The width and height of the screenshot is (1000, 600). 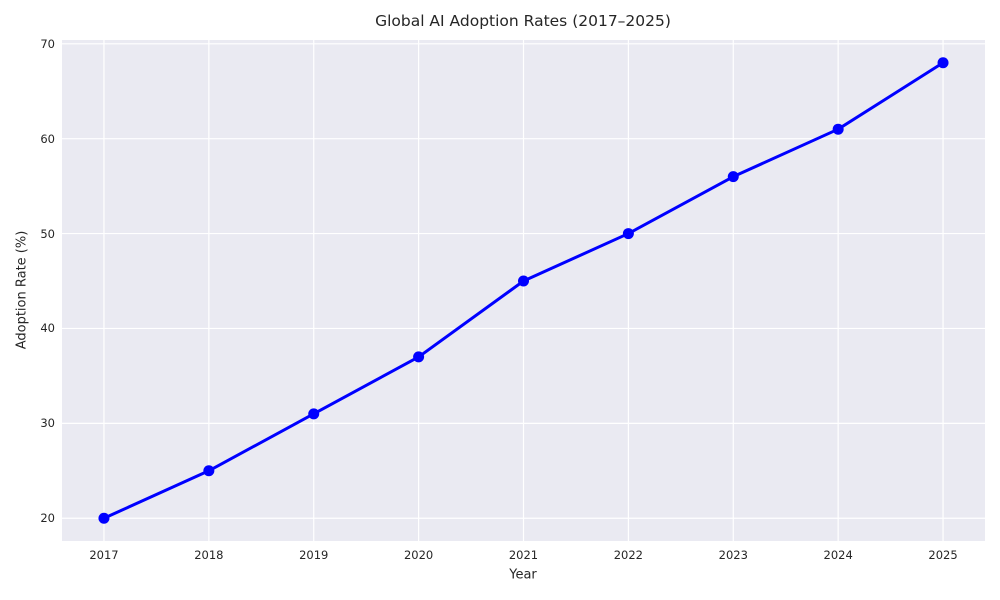 I want to click on y-tick-label: 20, so click(x=47, y=518).